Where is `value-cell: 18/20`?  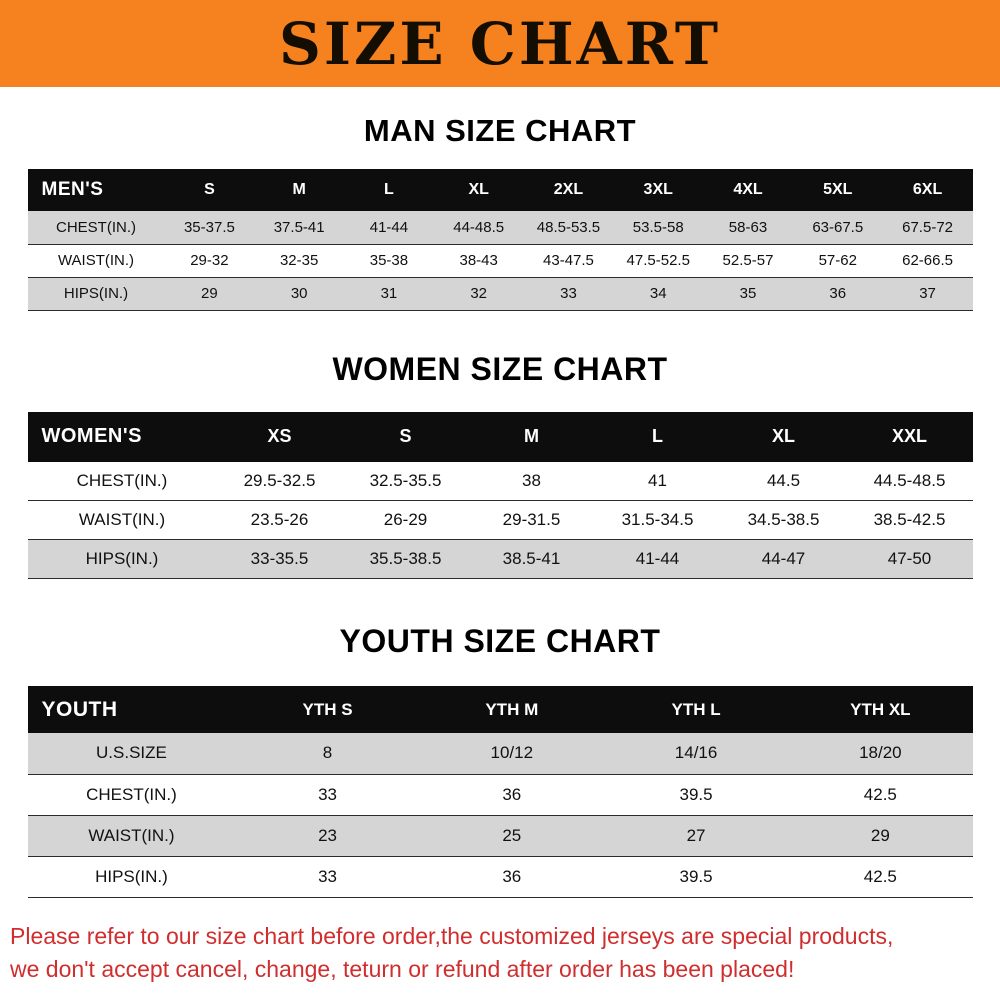 value-cell: 18/20 is located at coordinates (880, 753).